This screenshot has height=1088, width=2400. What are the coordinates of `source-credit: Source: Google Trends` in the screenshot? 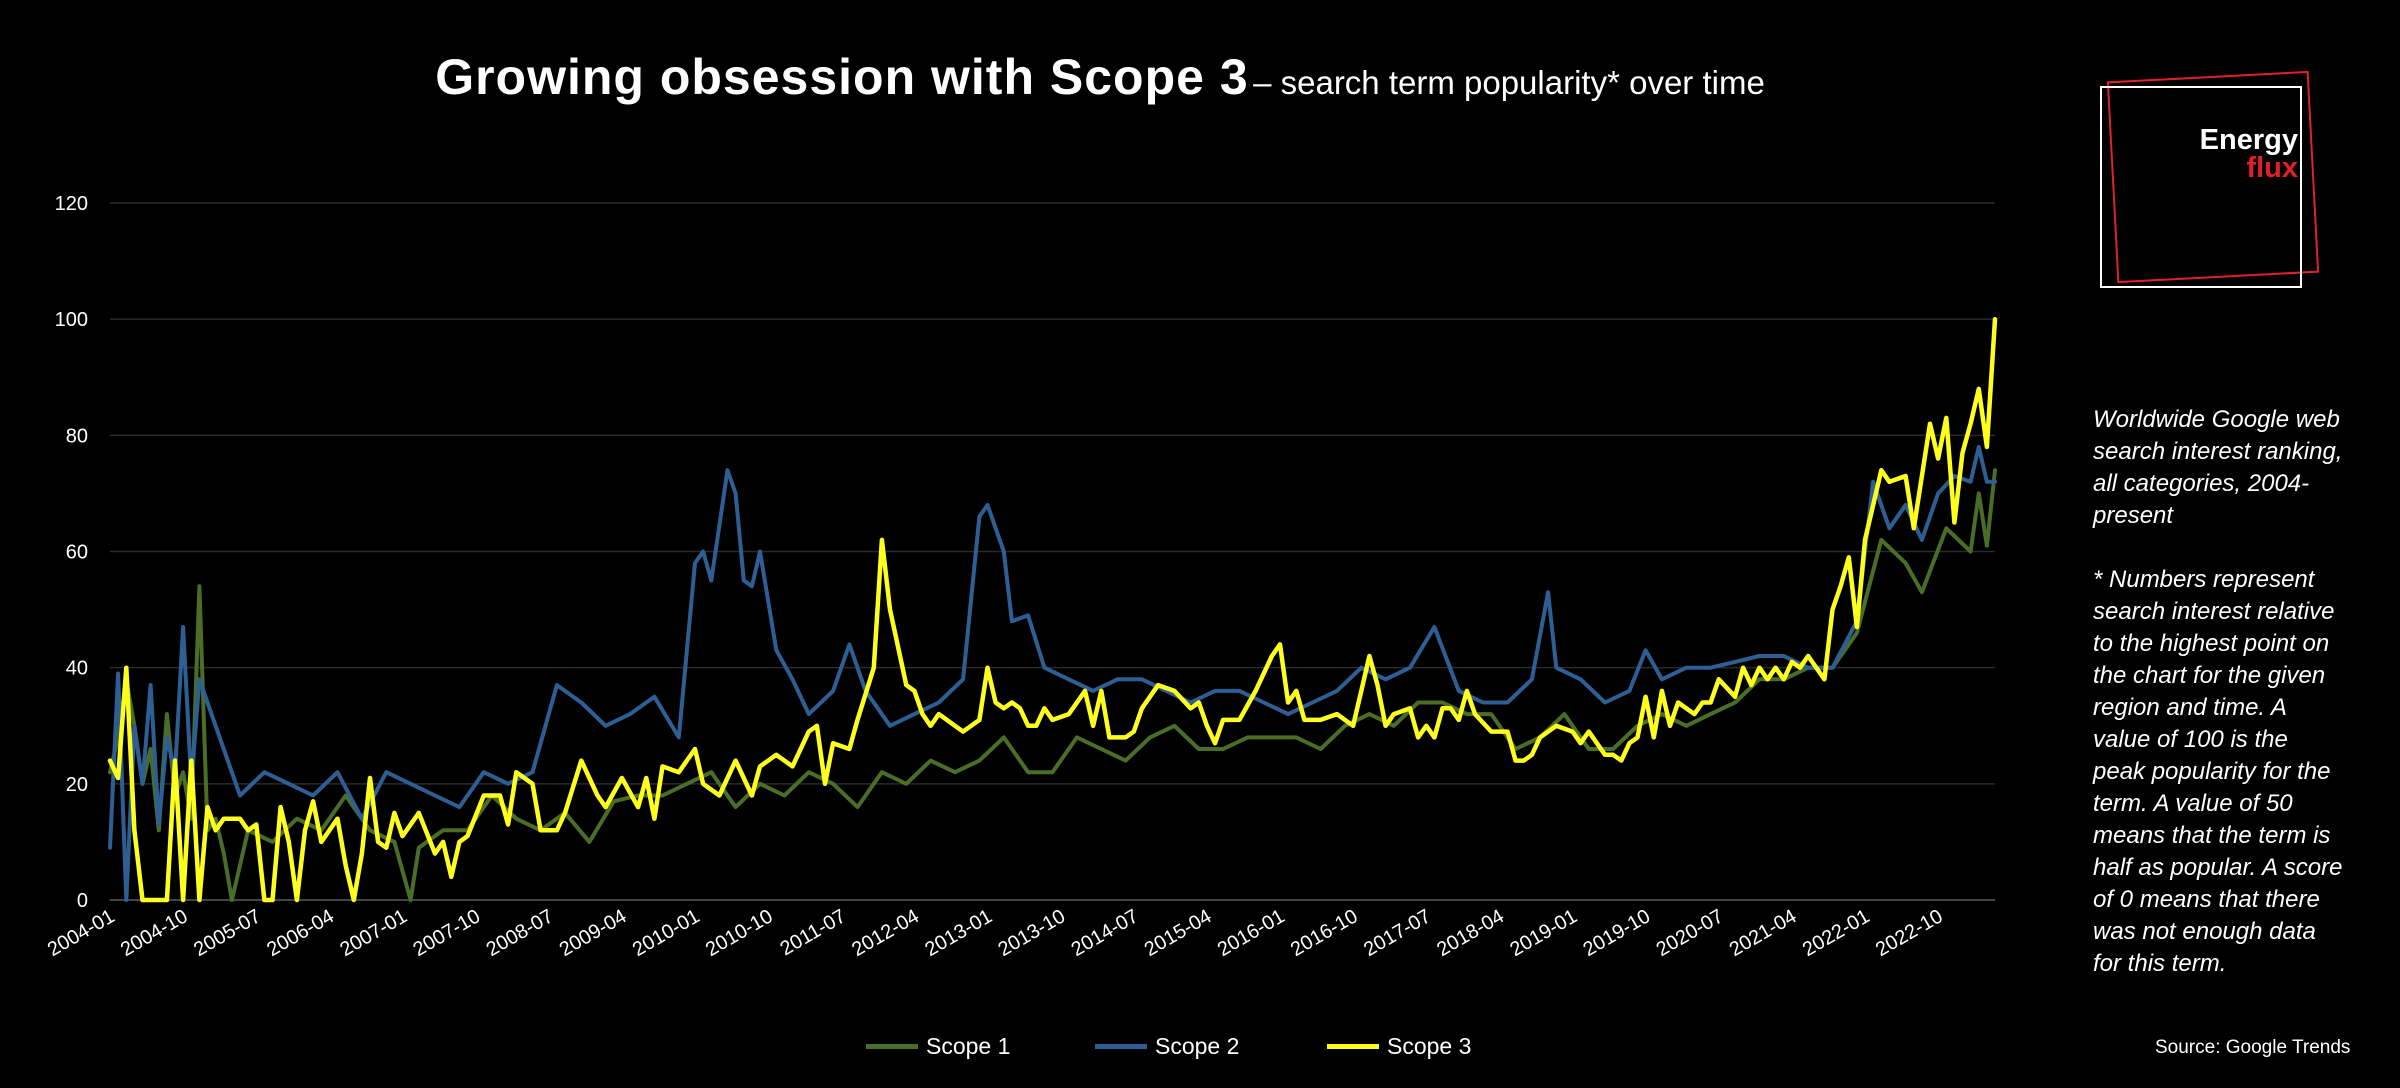 It's located at (2253, 1047).